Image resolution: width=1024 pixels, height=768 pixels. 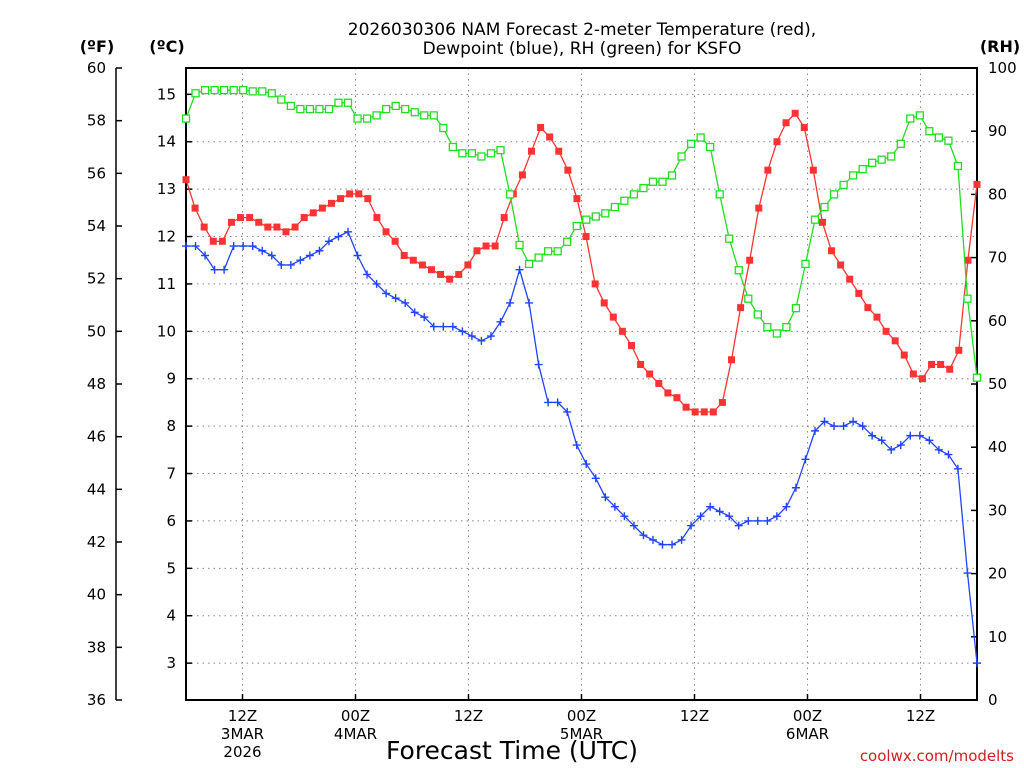 I want to click on x-tick-label: 2026, so click(x=242, y=752).